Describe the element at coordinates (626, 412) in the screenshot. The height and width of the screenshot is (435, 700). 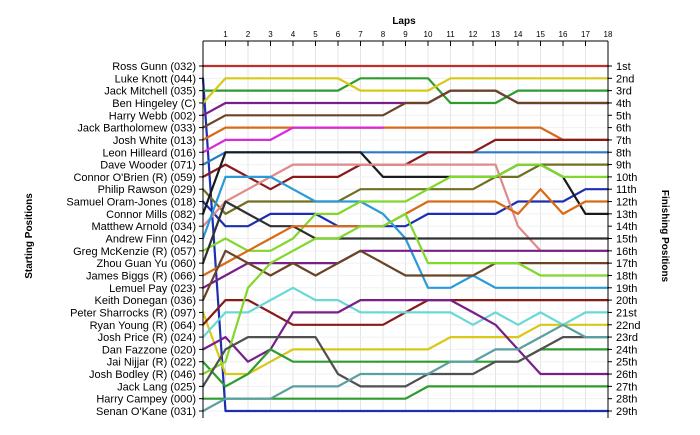
I see `finishing-position-label: 29th` at that location.